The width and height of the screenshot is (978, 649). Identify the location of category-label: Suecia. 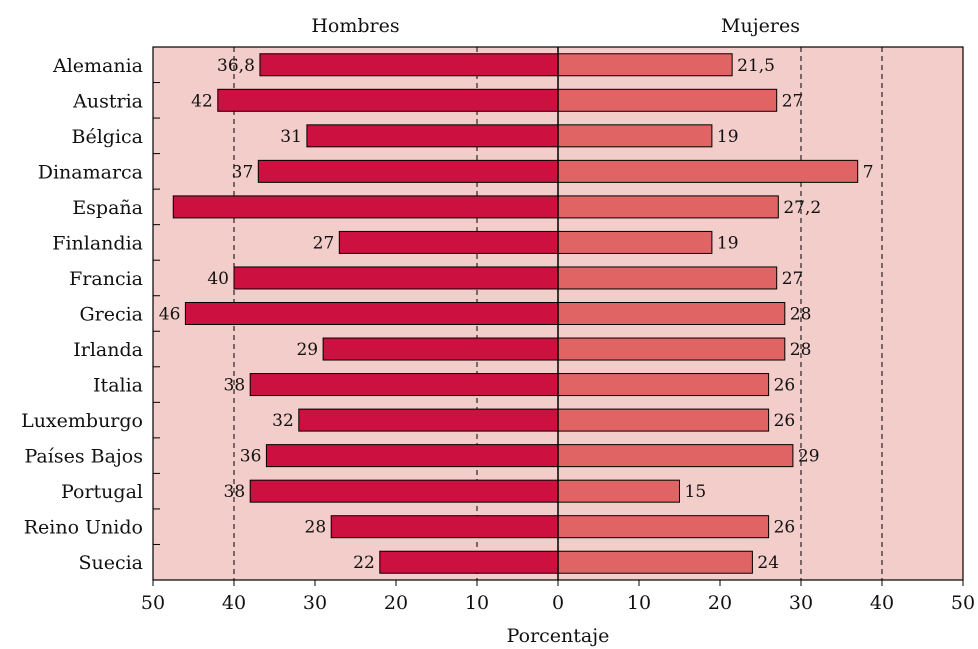
(110, 563).